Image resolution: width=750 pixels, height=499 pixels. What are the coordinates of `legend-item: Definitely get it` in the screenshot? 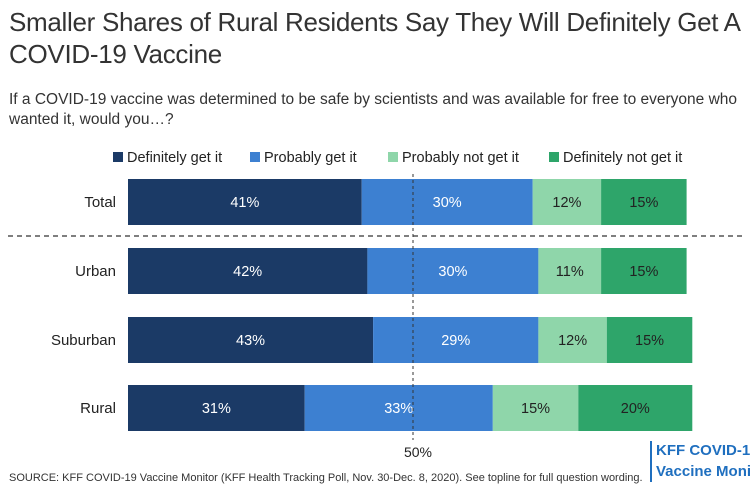 It's located at (167, 158).